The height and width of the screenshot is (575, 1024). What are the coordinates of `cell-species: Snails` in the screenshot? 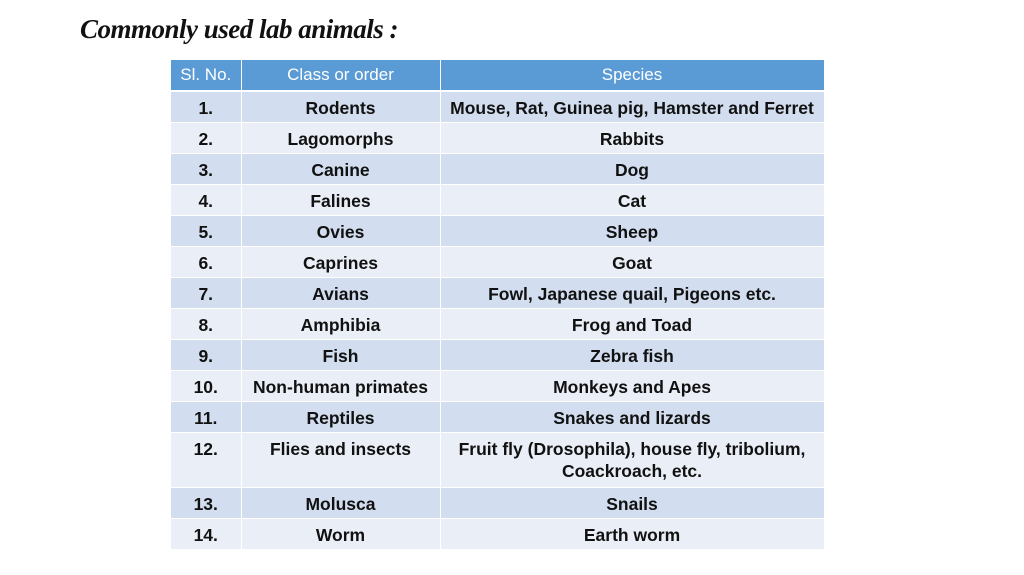 It's located at (632, 503).